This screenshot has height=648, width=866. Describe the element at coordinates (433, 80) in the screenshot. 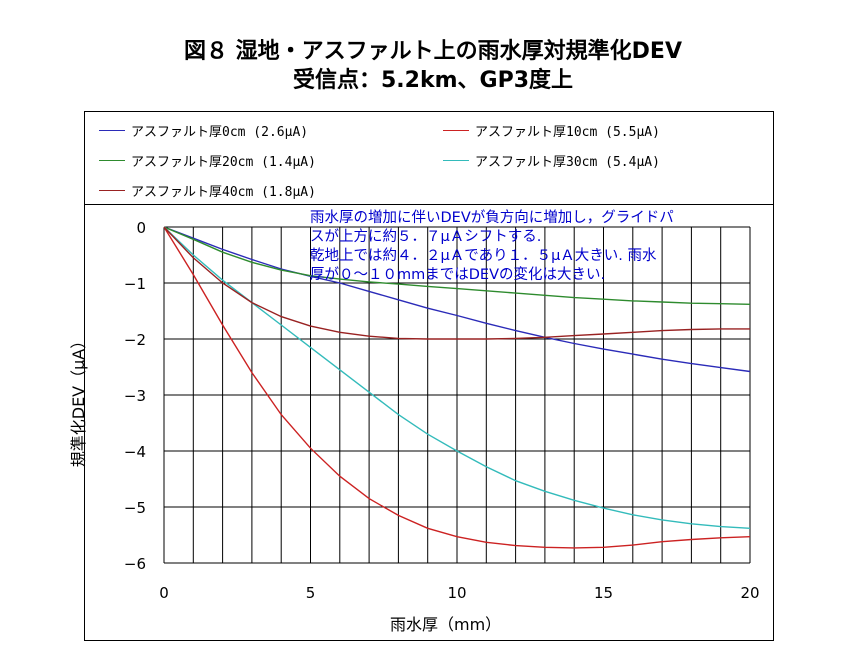

I see `chart-subtitle: 受信点：5.2km、GP3度上` at that location.